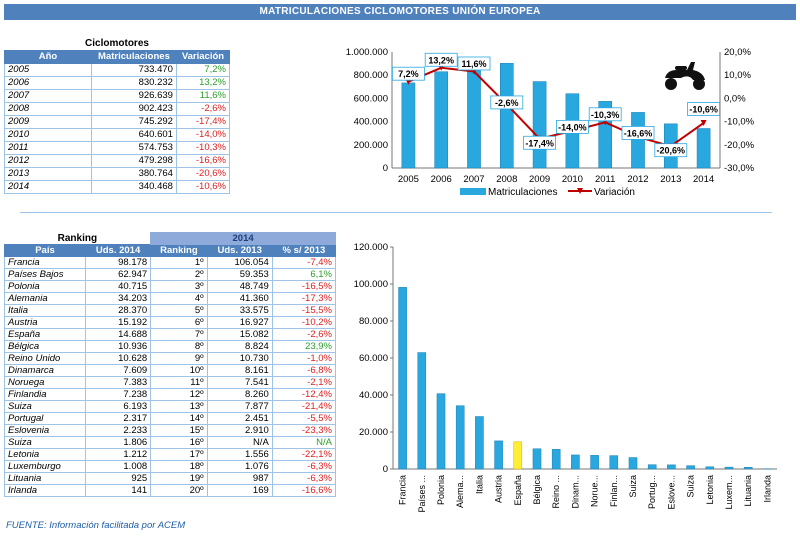 This screenshot has width=800, height=536. I want to click on table-row: Dinamarca 7.609 10º 8.161 -6,8%, so click(170, 370).